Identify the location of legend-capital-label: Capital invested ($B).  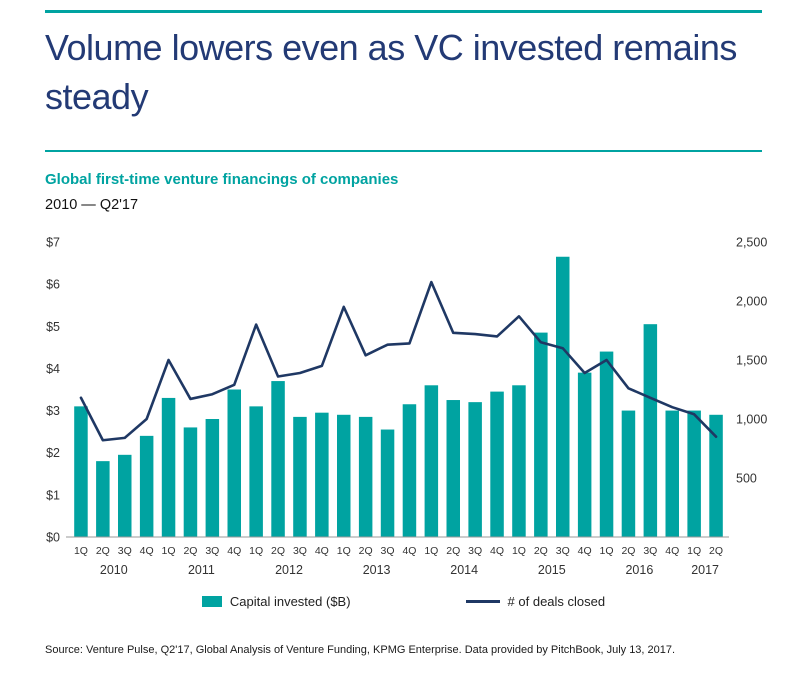
(290, 601).